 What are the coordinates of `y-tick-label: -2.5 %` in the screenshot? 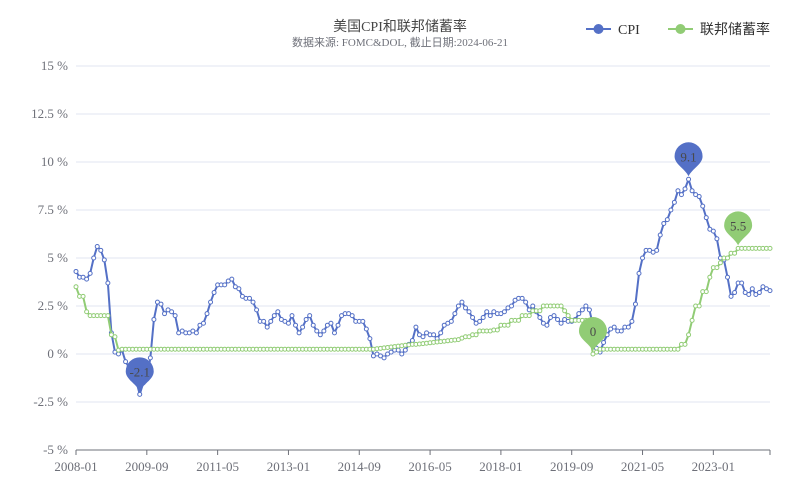 It's located at (50, 401).